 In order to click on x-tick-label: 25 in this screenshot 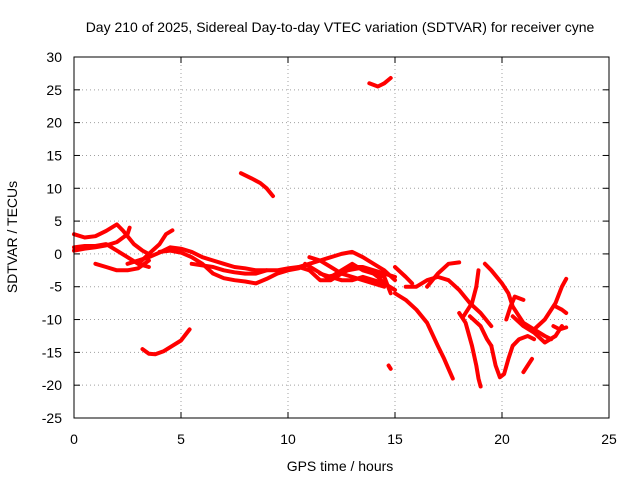, I will do `click(609, 439)`.